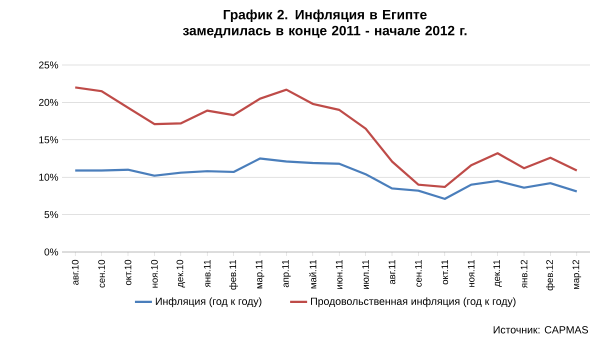  Describe the element at coordinates (577, 275) in the screenshot. I see `x-tick-label: мар.12` at that location.